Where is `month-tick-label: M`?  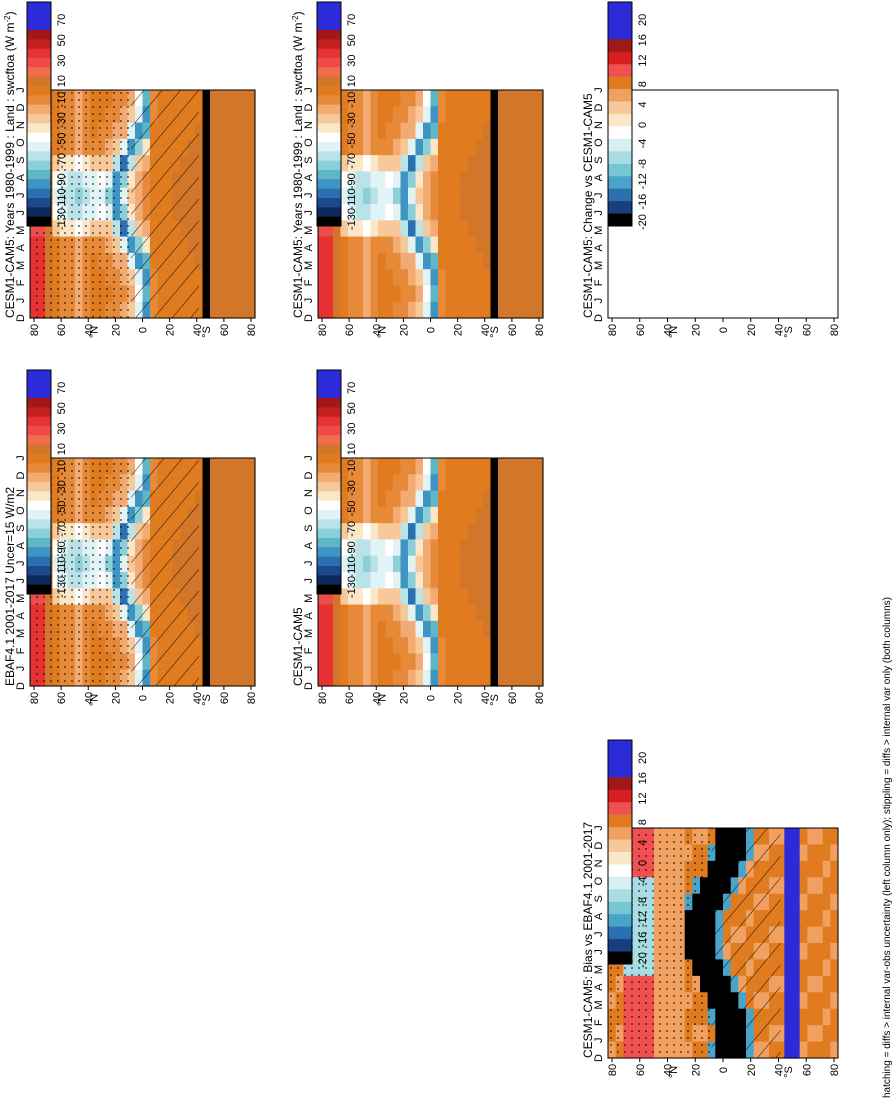 month-tick-label: M is located at coordinates (599, 230).